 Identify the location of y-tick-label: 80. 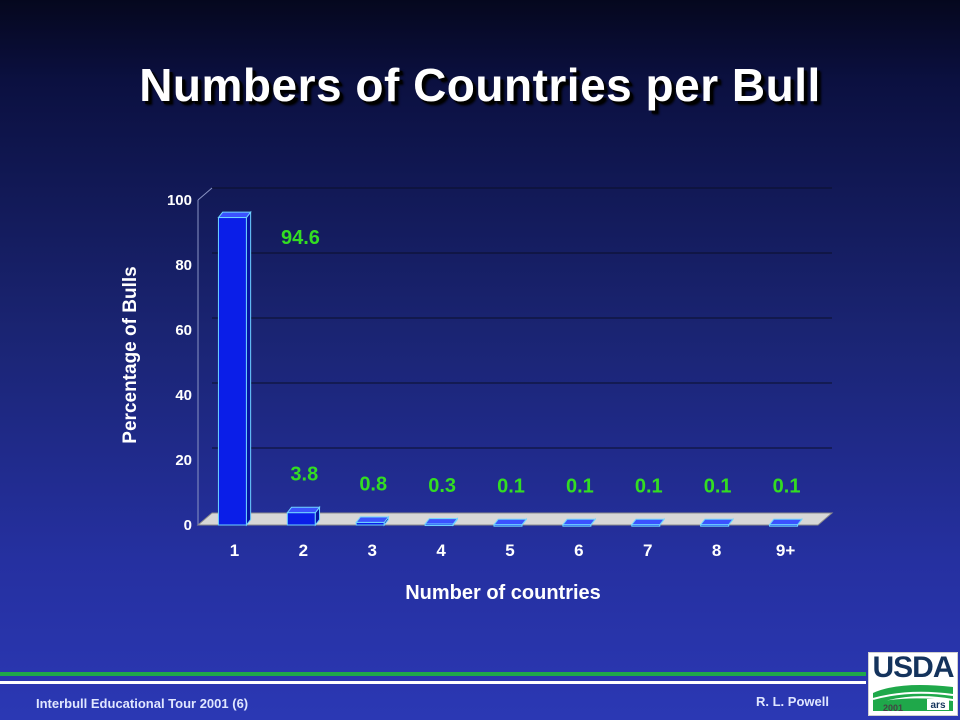
(183, 265).